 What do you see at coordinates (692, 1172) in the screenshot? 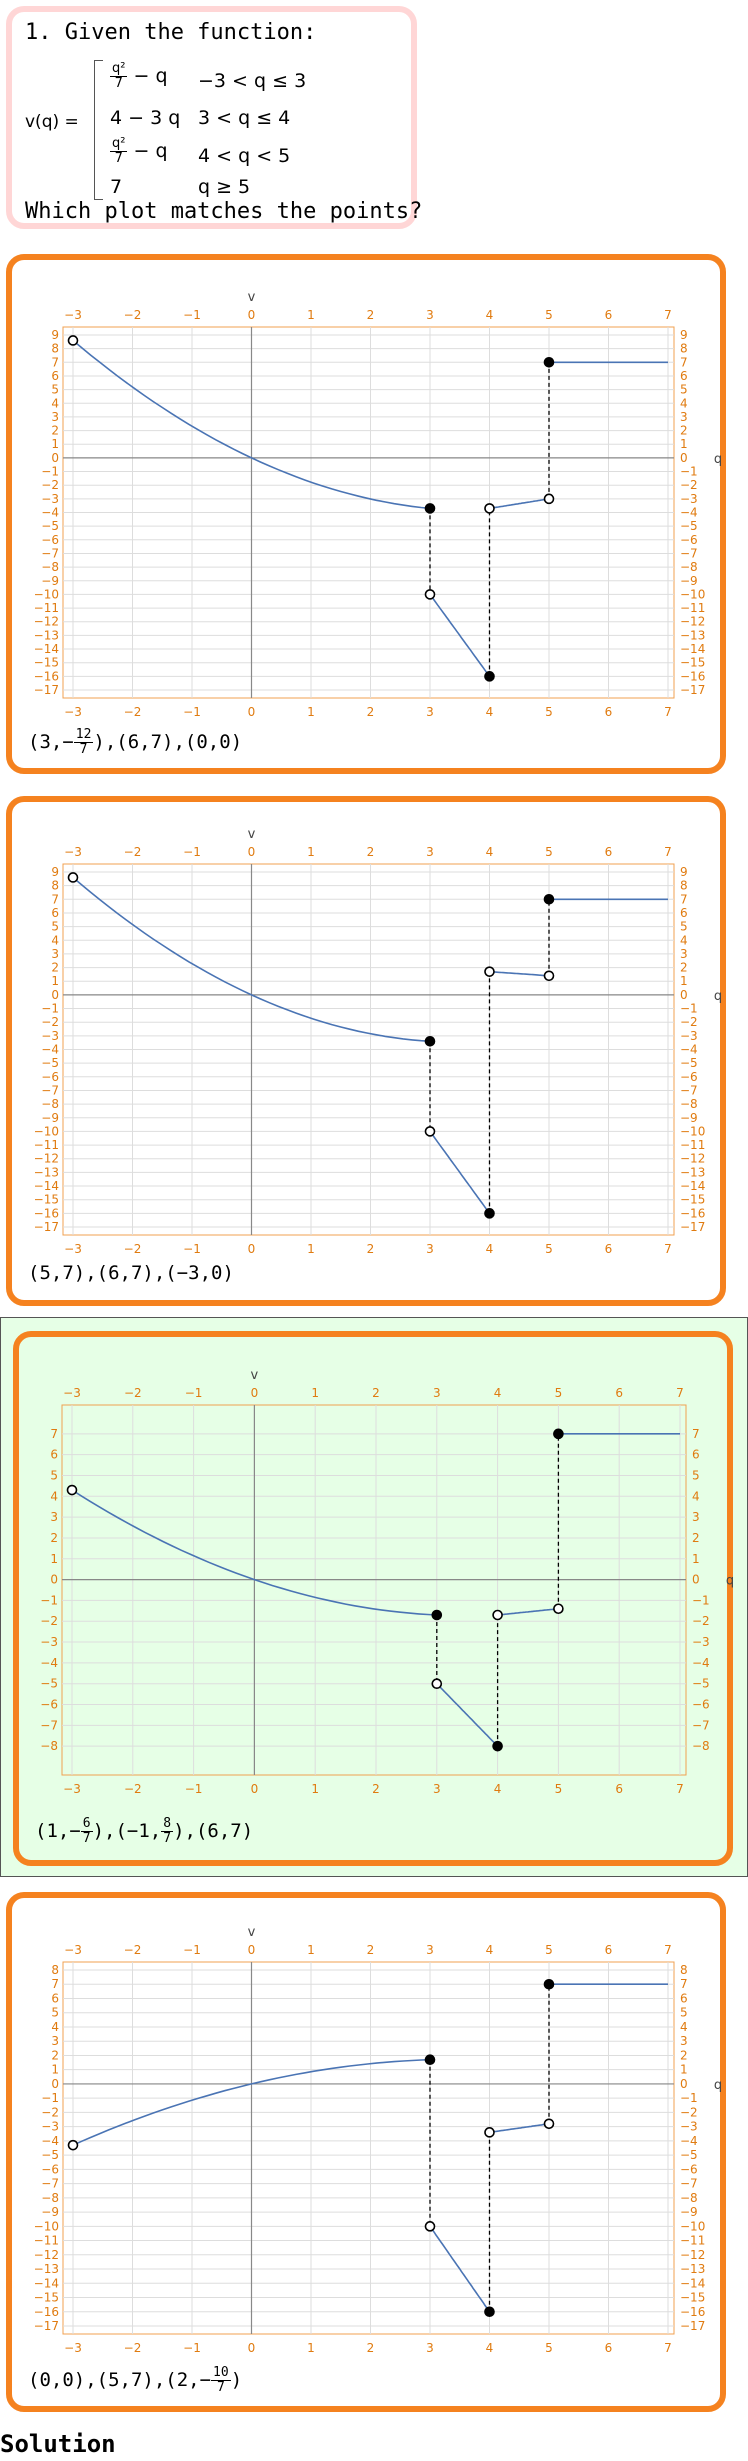
I see `y-tick-label-right: −13` at bounding box center [692, 1172].